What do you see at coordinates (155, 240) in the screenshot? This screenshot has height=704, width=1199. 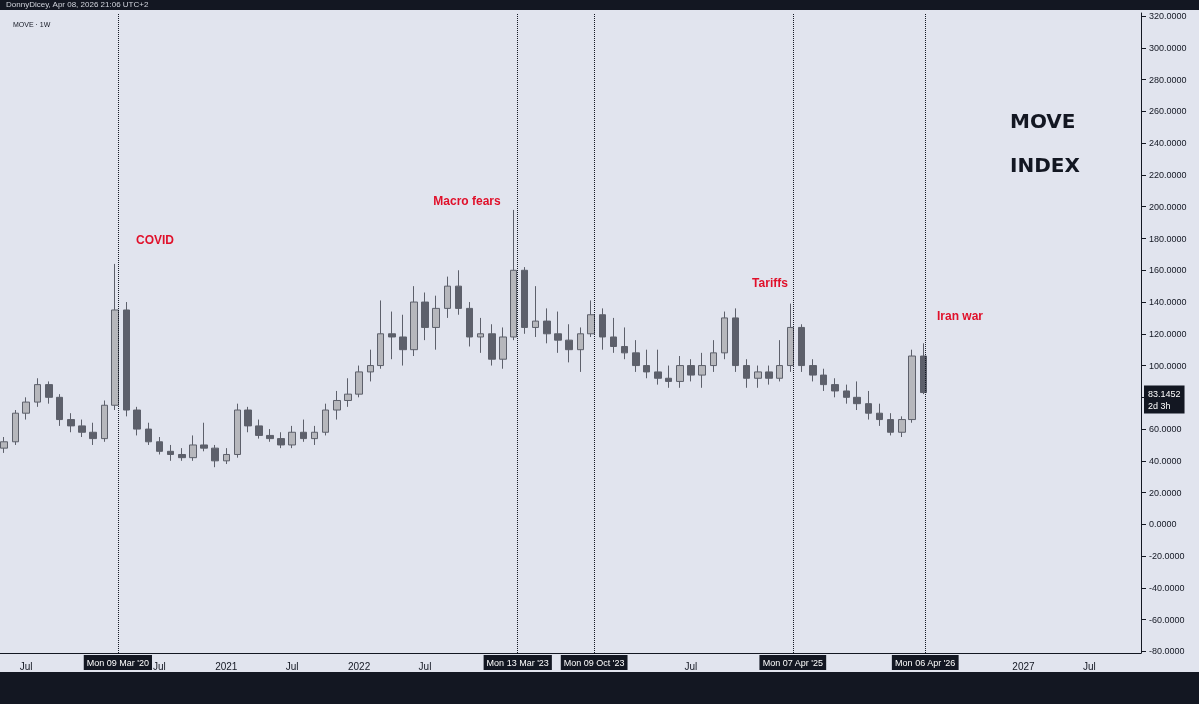 I see `annotation: COVID` at bounding box center [155, 240].